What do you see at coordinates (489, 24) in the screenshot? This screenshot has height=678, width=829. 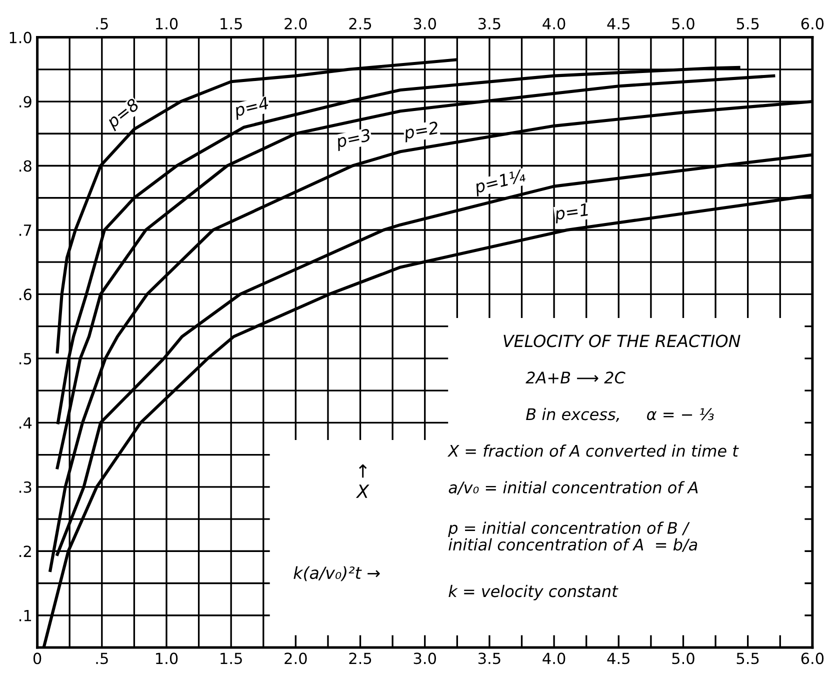 I see `x2-tick-label: 3.5` at bounding box center [489, 24].